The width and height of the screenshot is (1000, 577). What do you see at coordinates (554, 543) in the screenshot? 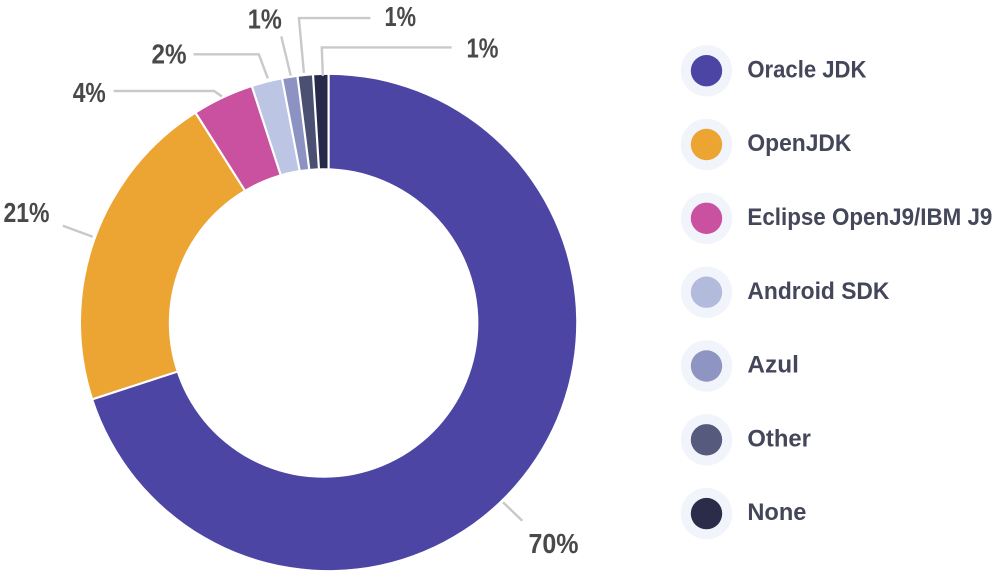
I see `svg-text: 70%` at bounding box center [554, 543].